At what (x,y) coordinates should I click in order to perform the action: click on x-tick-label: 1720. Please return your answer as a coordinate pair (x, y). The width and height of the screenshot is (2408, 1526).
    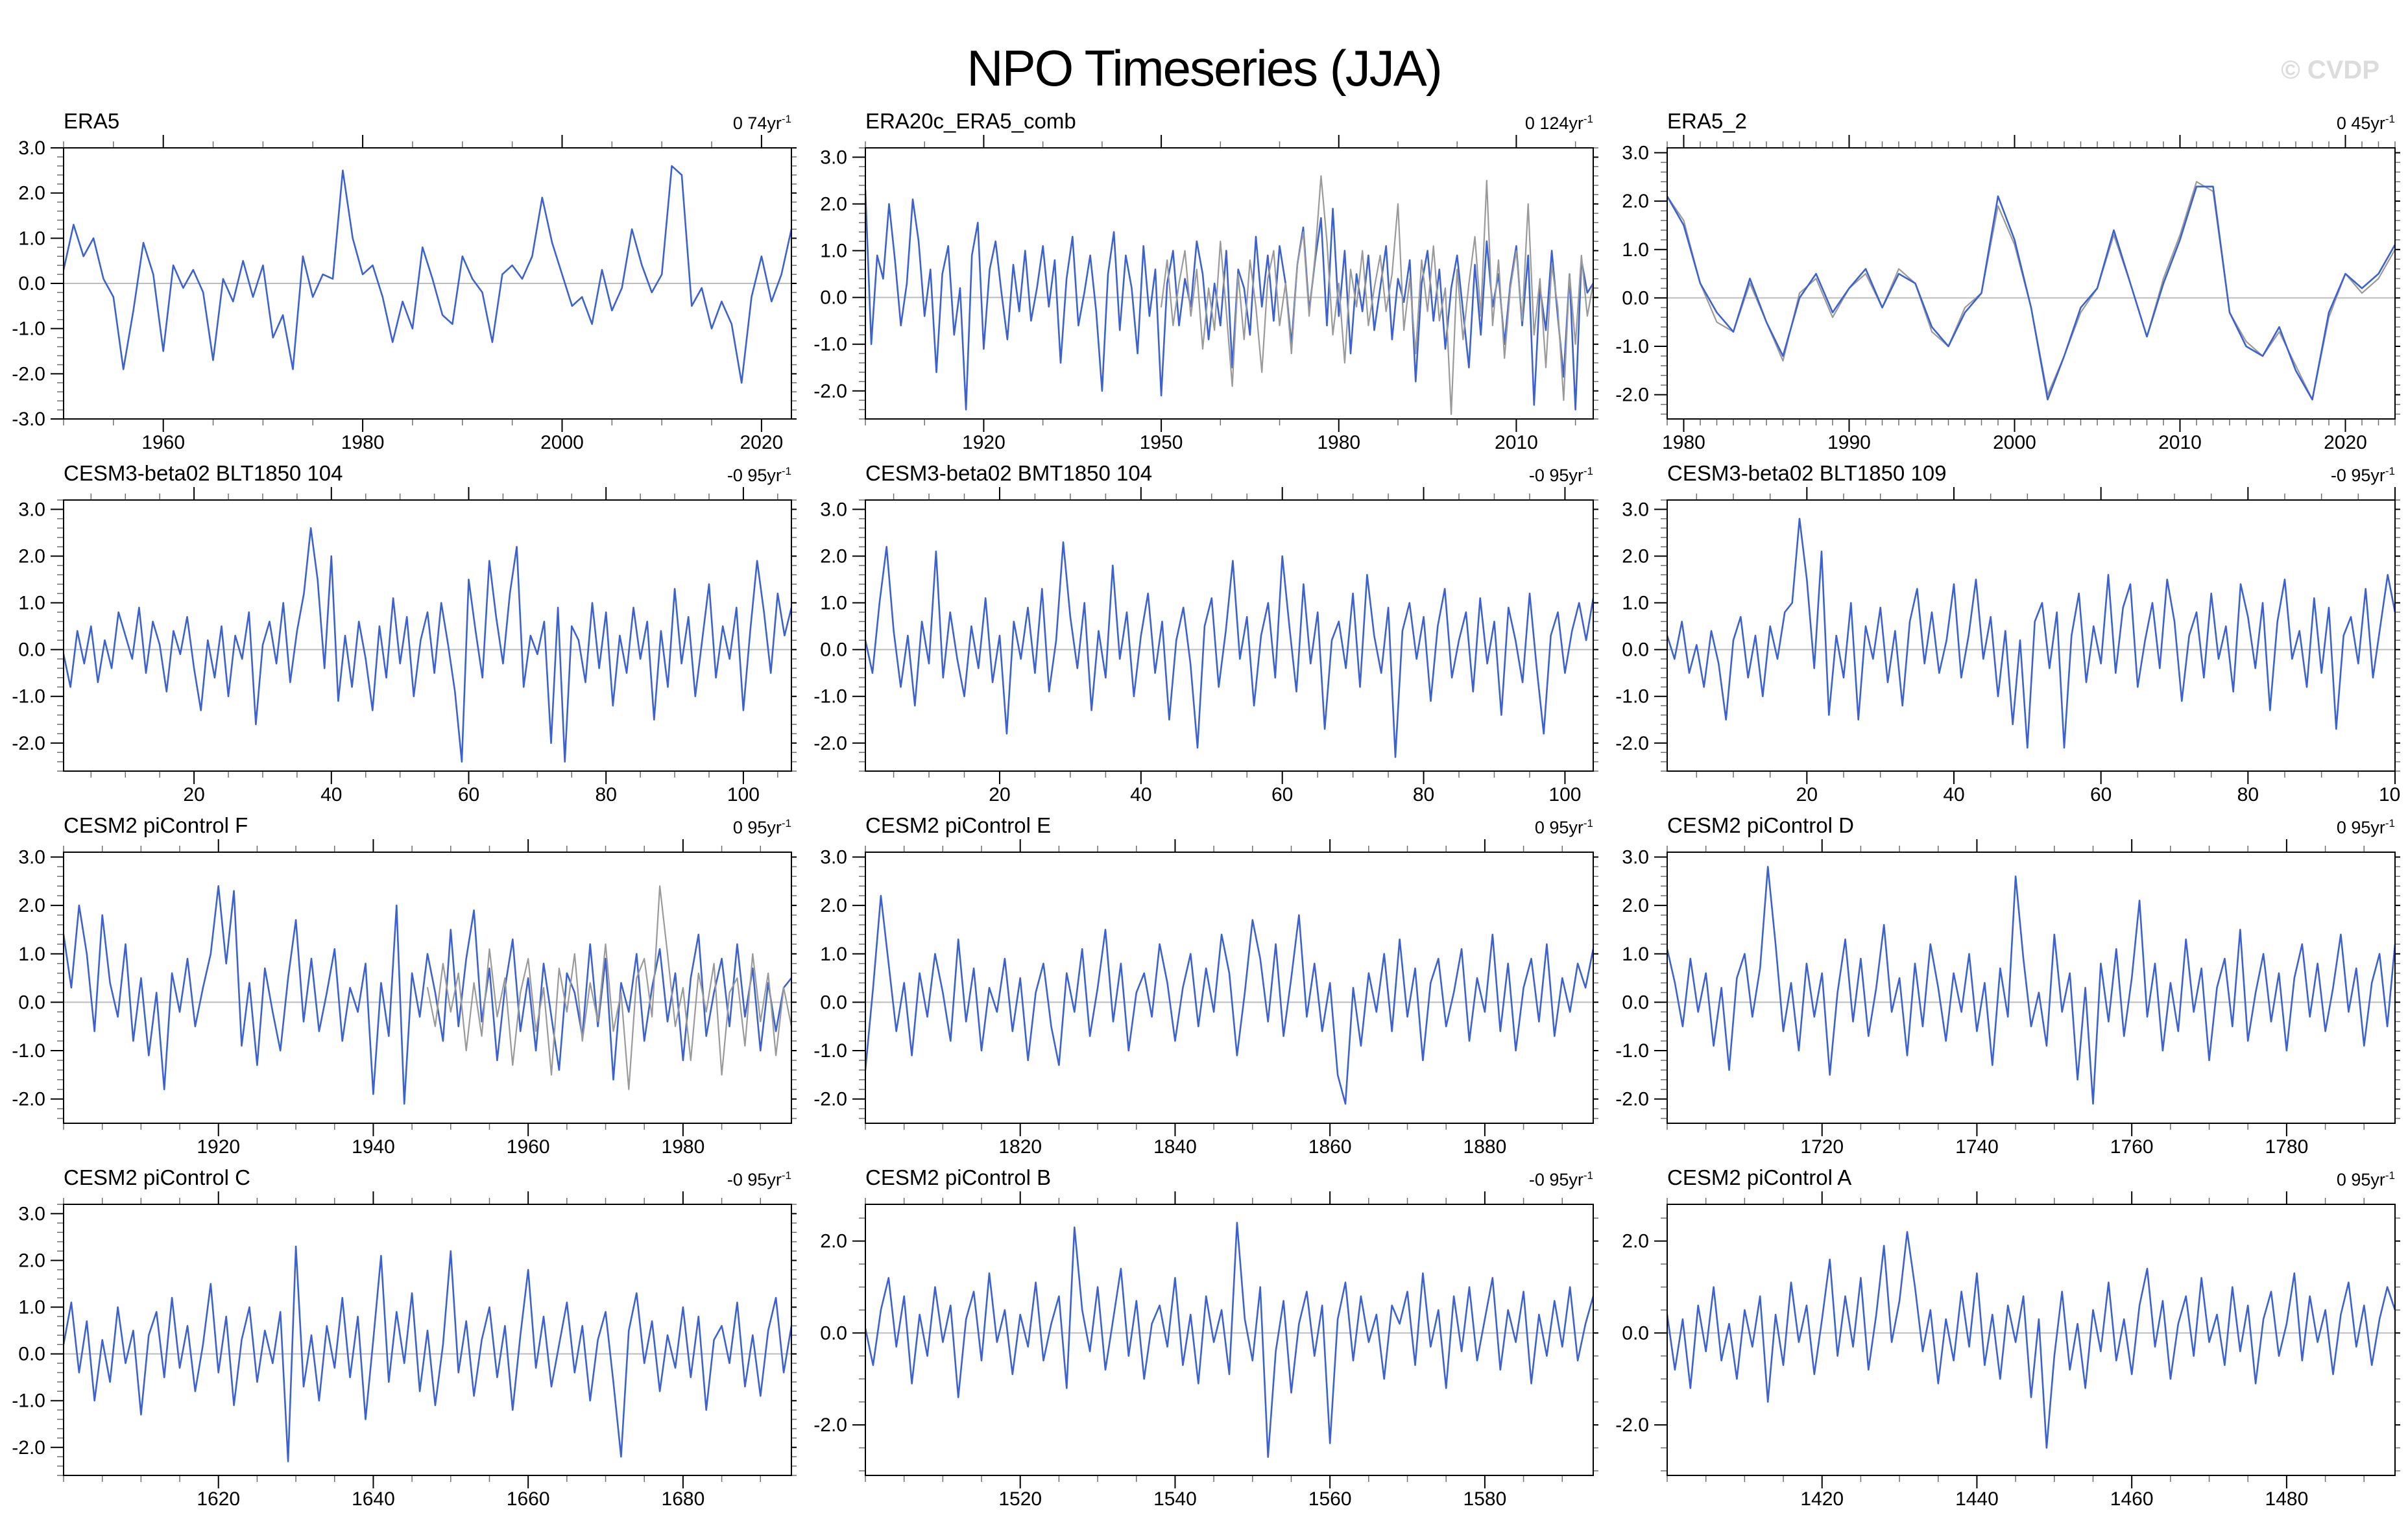
    Looking at the image, I should click on (1822, 1147).